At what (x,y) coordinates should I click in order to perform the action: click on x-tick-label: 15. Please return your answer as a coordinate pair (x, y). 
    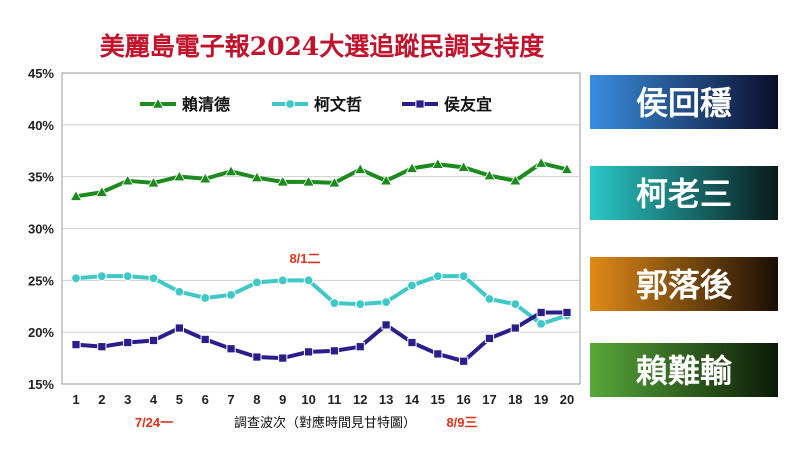
    Looking at the image, I should click on (438, 399).